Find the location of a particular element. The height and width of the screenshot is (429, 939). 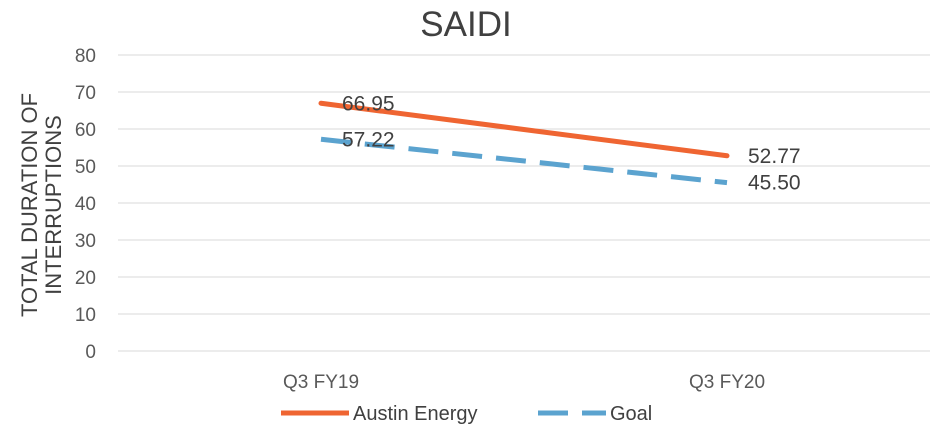

chart-title: SAIDI is located at coordinates (465, 24).